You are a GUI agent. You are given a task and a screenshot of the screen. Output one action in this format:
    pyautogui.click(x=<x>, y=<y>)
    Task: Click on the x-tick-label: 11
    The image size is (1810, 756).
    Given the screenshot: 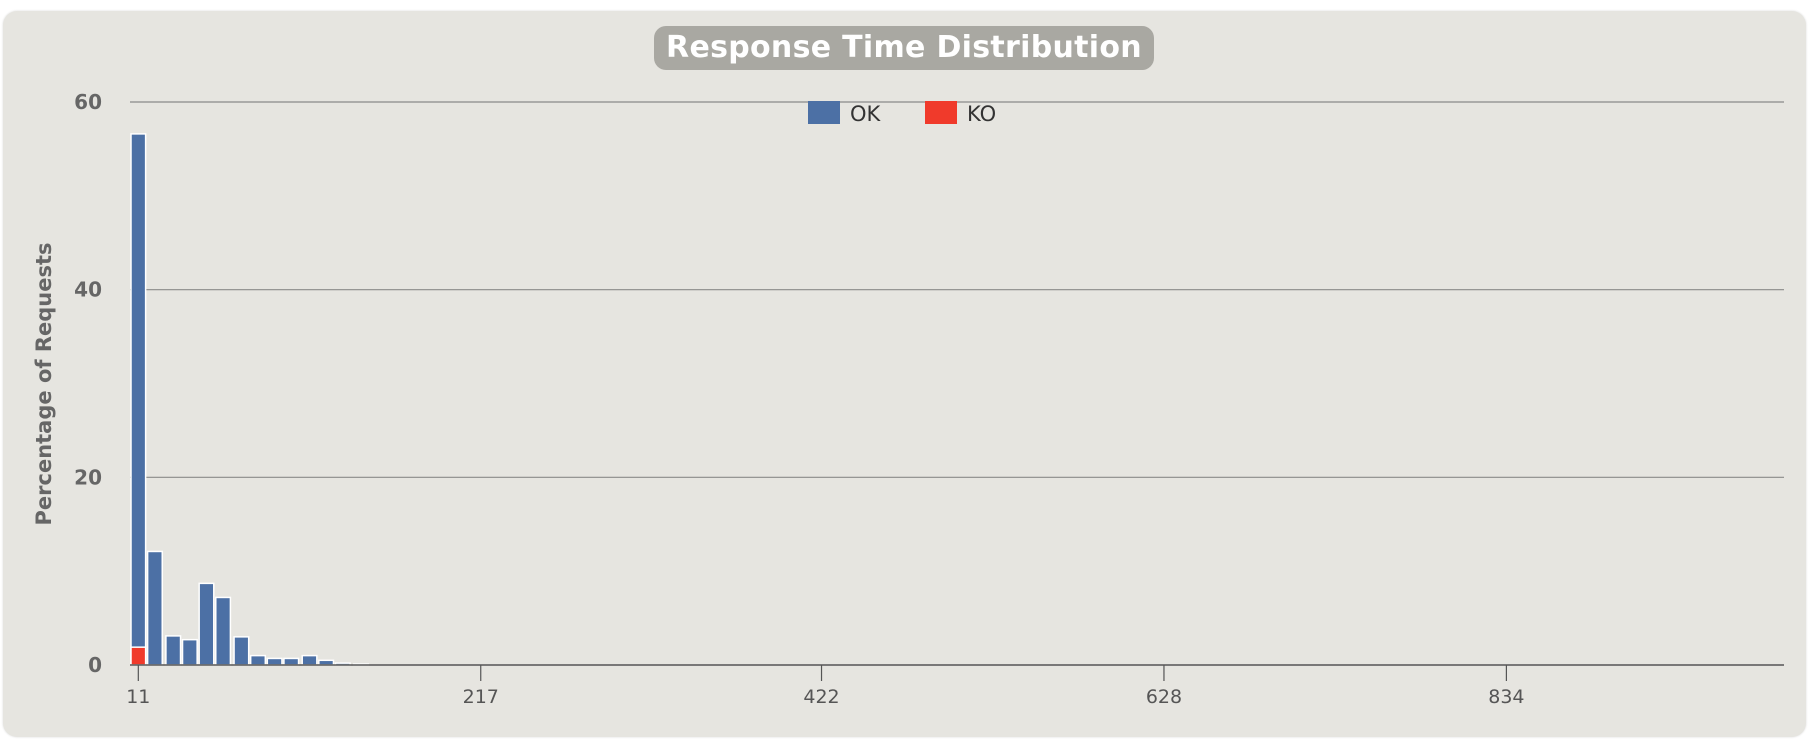 What is the action you would take?
    pyautogui.click(x=138, y=697)
    